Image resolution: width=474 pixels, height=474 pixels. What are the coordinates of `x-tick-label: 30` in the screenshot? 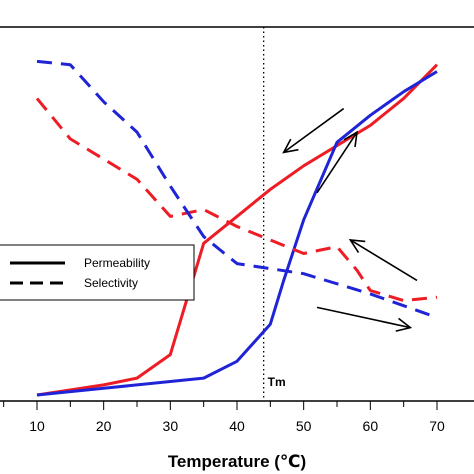 It's located at (171, 426).